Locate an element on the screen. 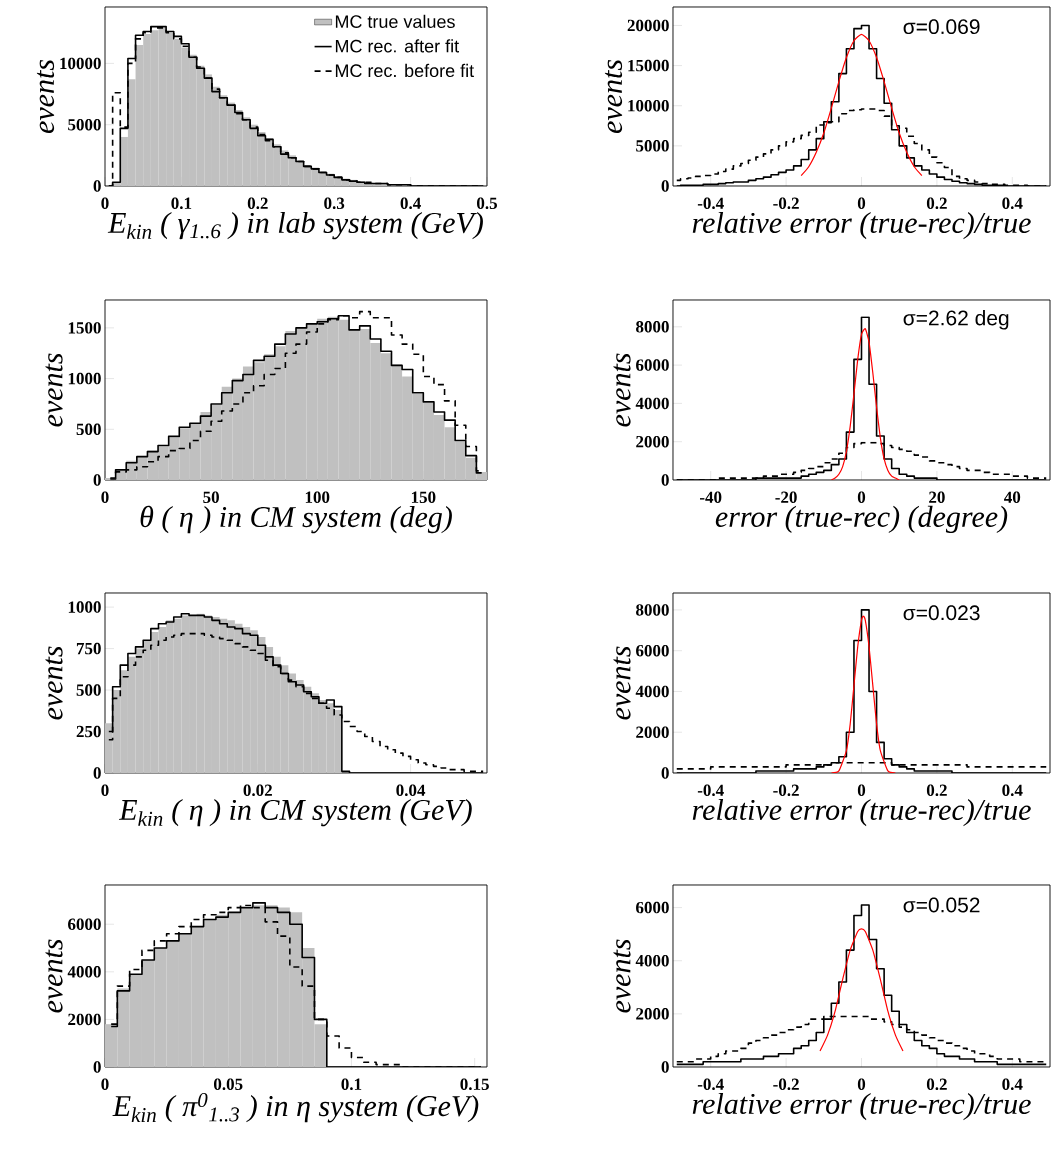 This screenshot has height=1151, width=1056. x-tick-label: 0.3 is located at coordinates (334, 203).